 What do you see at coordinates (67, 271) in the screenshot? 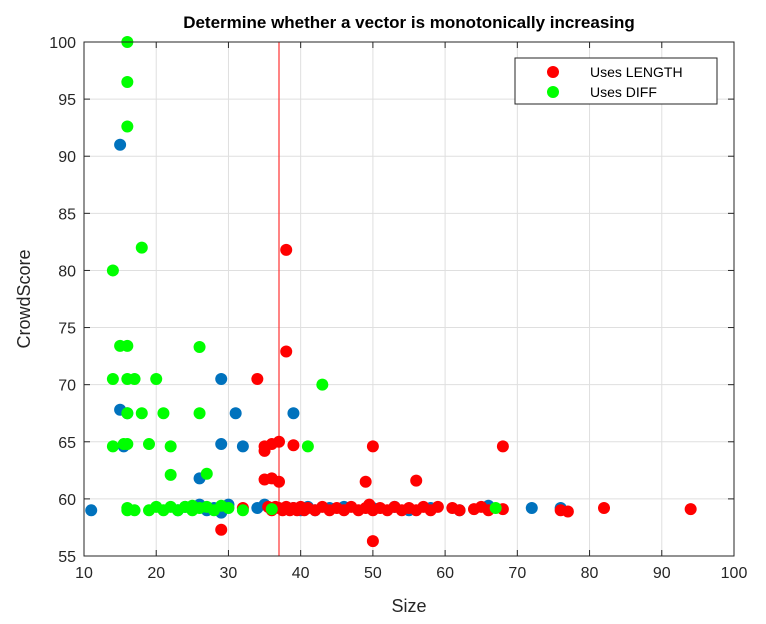
I see `y-tick-label: 80` at bounding box center [67, 271].